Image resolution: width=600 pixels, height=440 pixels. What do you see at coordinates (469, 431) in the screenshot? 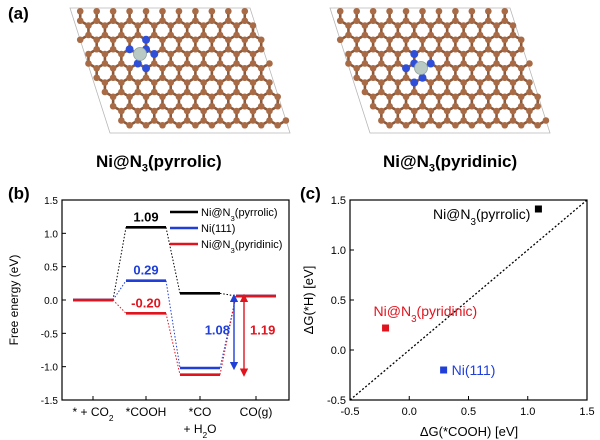
I see `x-axis-label-c: ΔG(*COOH) [eV]` at bounding box center [469, 431].